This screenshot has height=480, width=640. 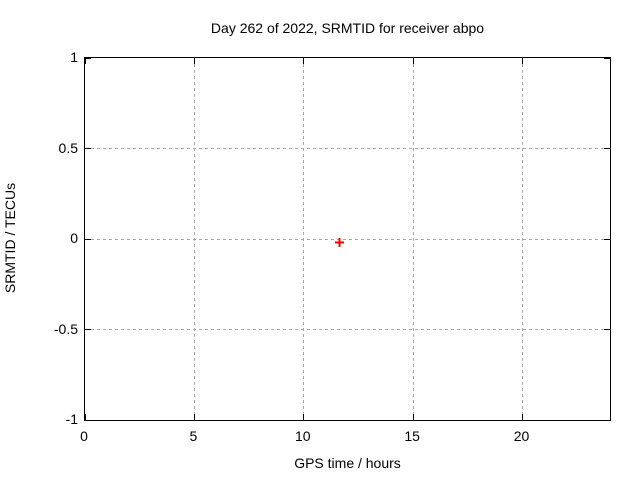 I want to click on x-tick-label: 10, so click(x=302, y=436).